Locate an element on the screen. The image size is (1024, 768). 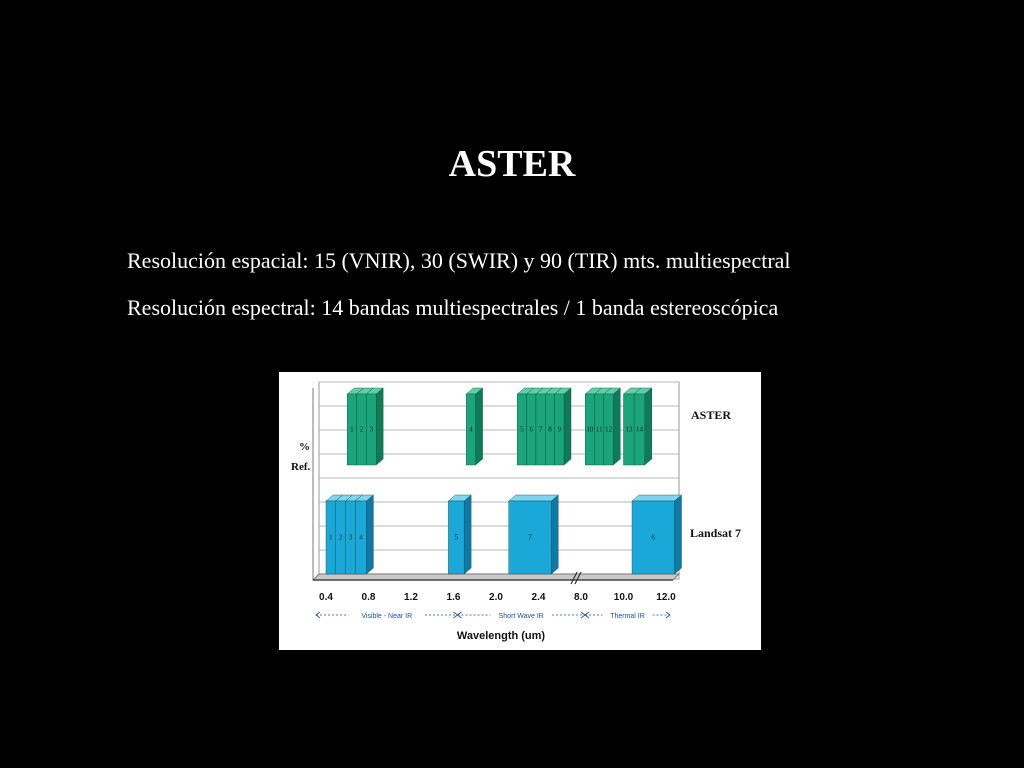
band-label: 9 is located at coordinates (560, 430).